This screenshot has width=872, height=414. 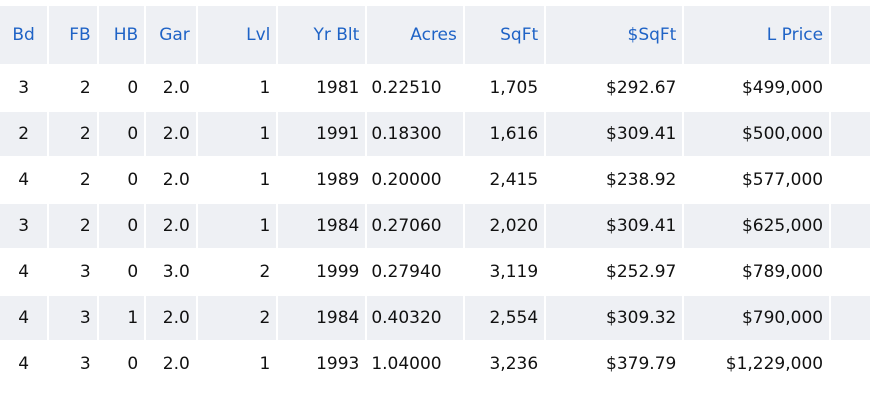 What do you see at coordinates (514, 364) in the screenshot?
I see `table-cell: 3,236` at bounding box center [514, 364].